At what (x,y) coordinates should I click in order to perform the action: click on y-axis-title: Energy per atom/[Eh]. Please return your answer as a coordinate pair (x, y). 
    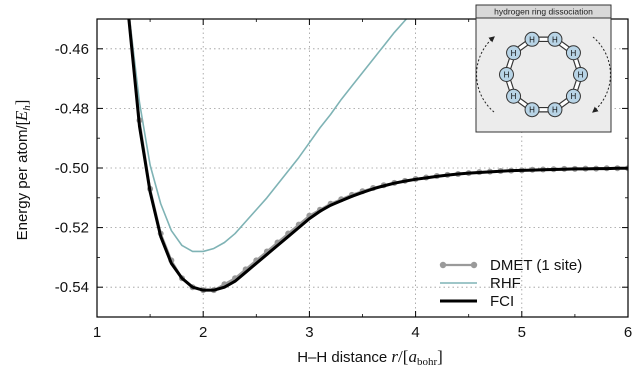
    Looking at the image, I should click on (22, 170).